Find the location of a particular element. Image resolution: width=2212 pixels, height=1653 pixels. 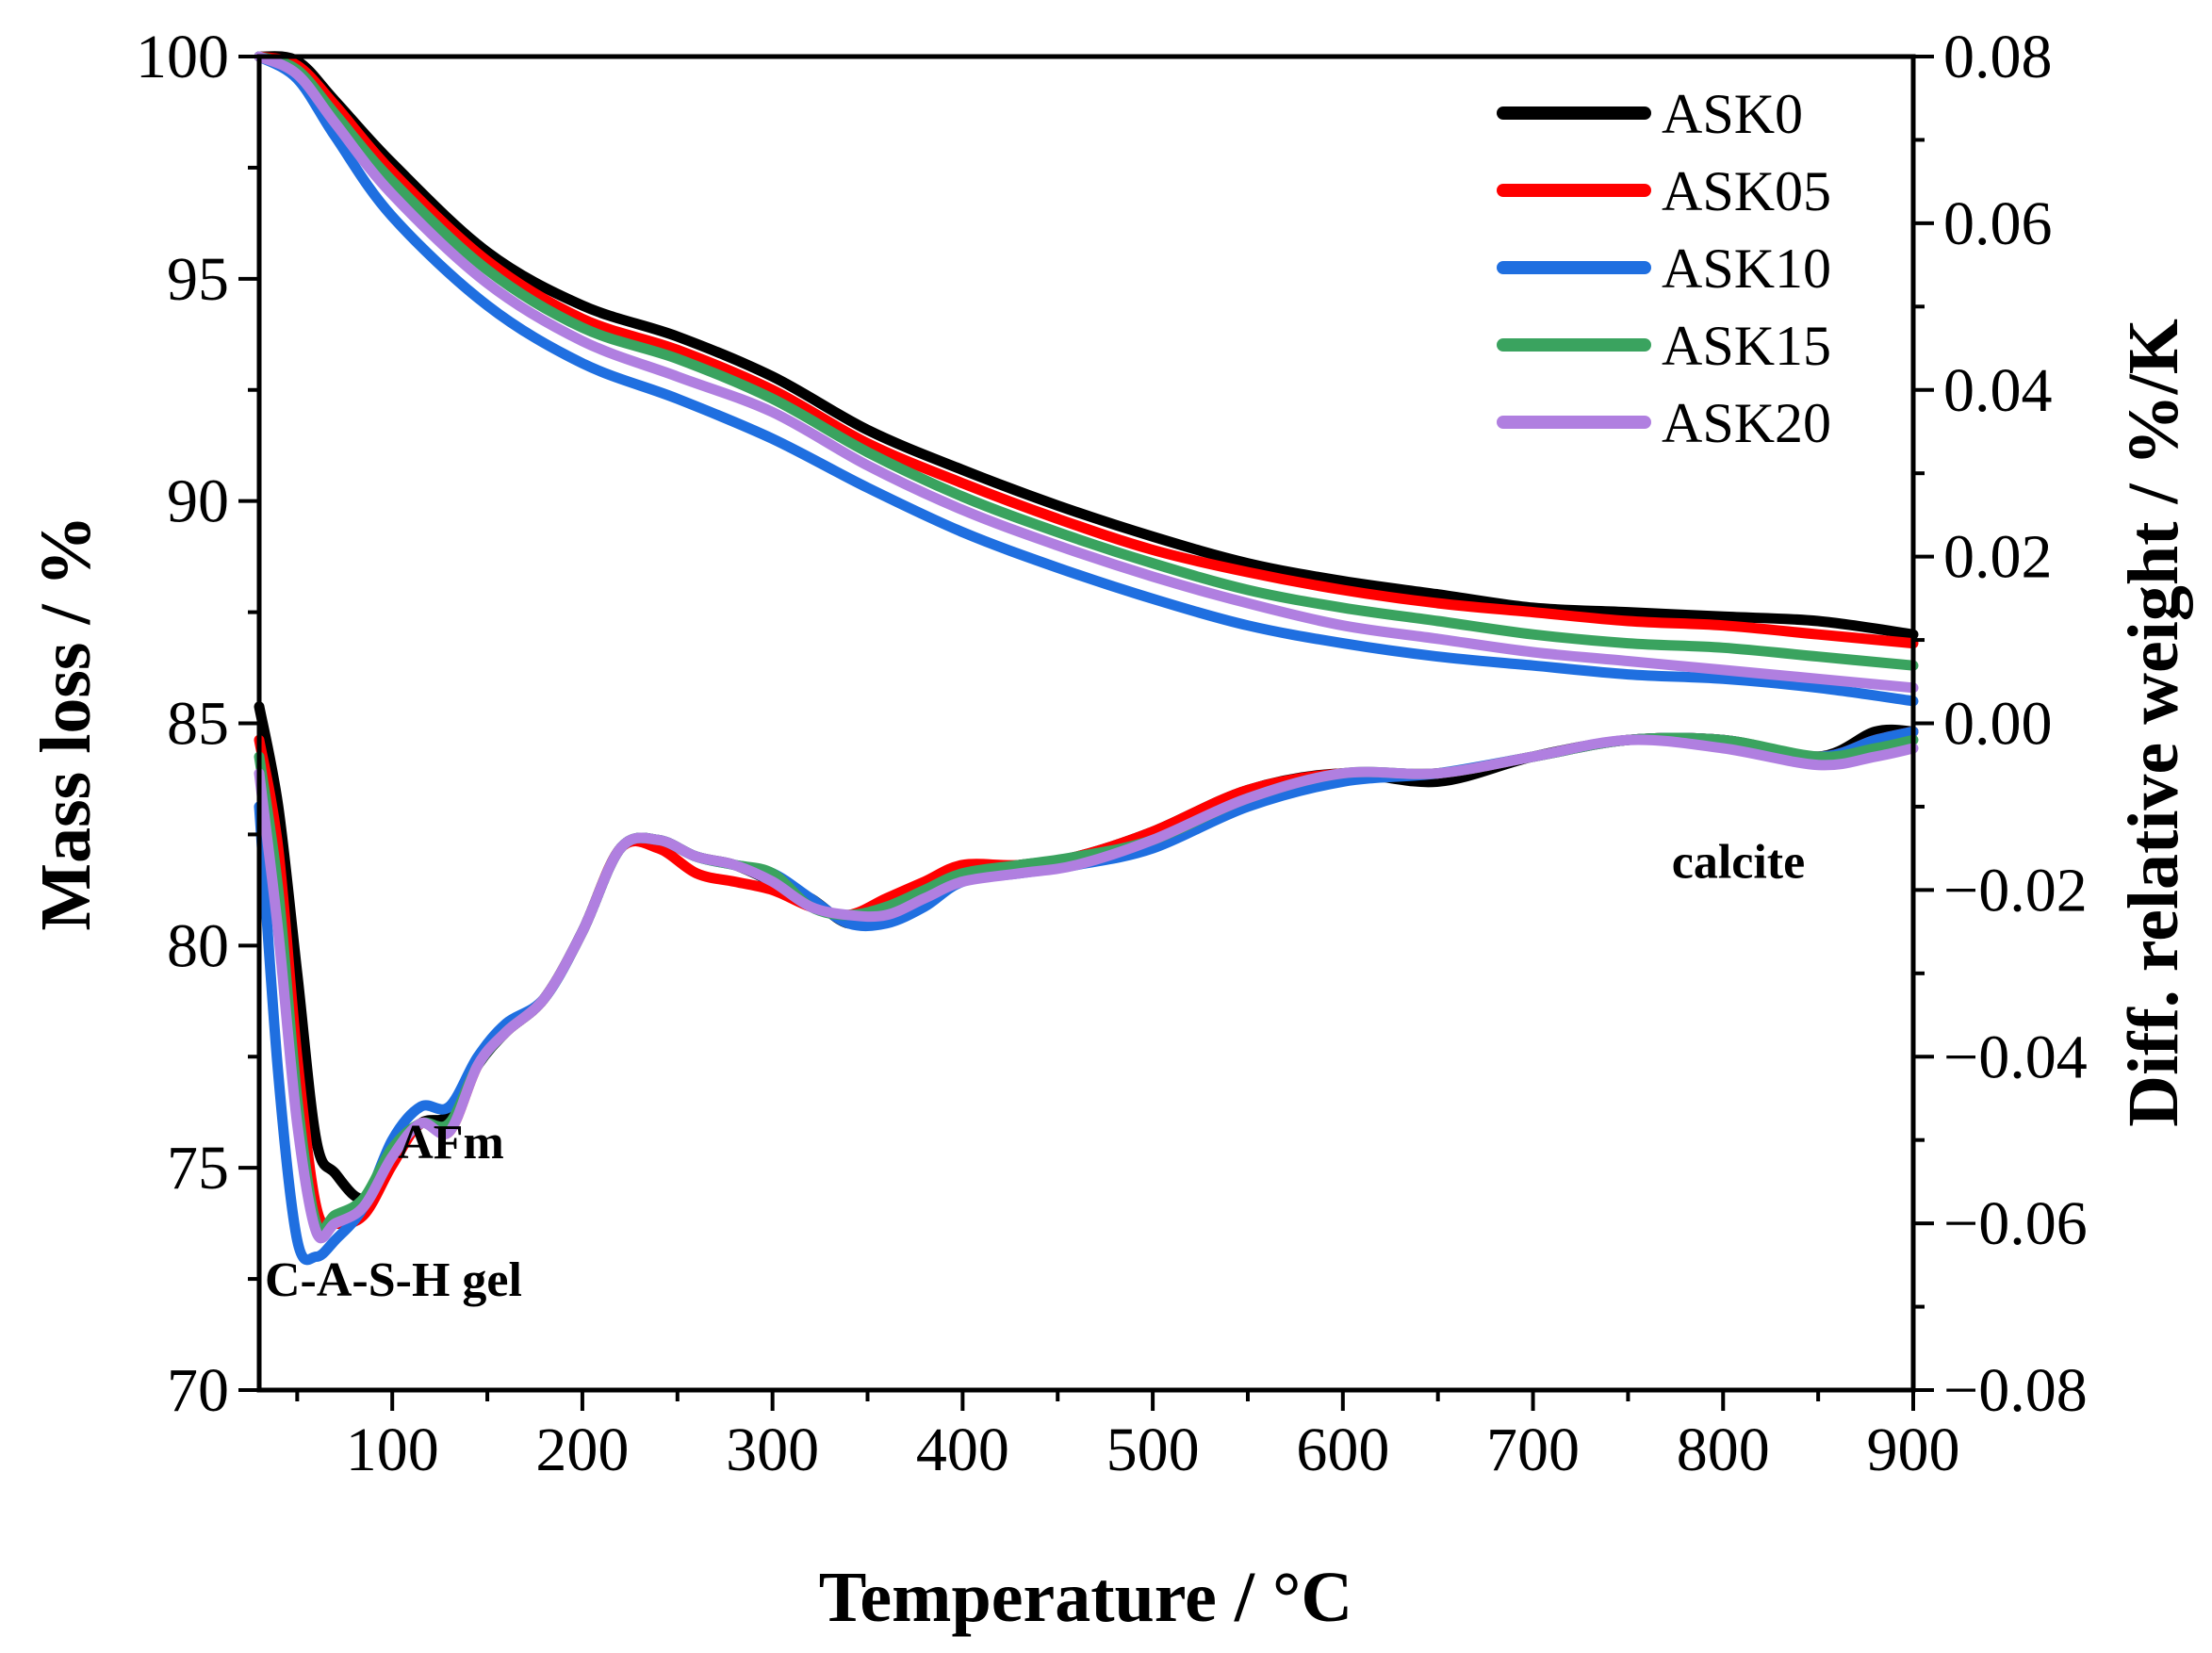

y-left-tick-label: 90 is located at coordinates (198, 502).